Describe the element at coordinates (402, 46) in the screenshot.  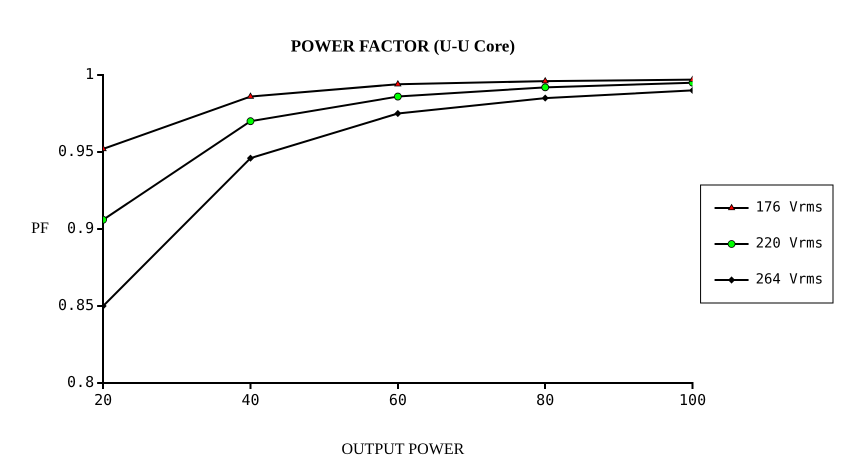
I see `chart-title: POWER FACTOR (U-U Core)` at that location.